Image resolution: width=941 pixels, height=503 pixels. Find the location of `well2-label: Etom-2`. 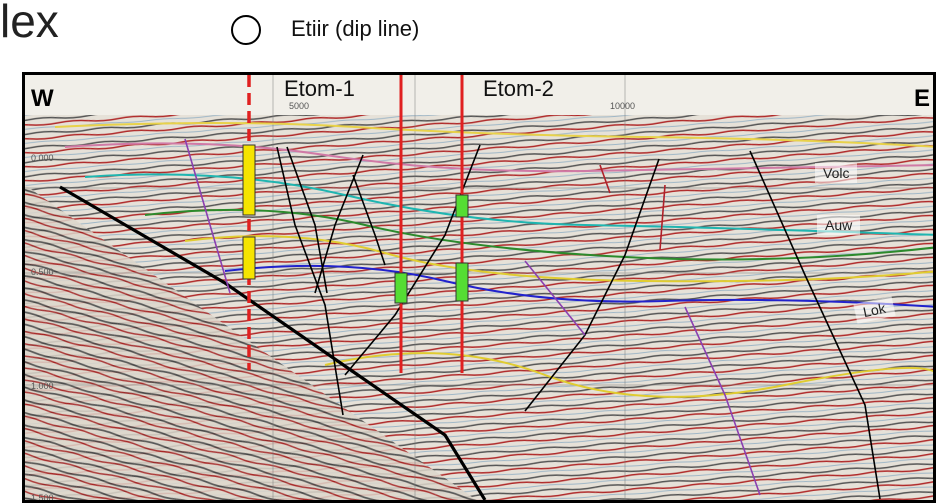

well2-label: Etom-2 is located at coordinates (518, 88).